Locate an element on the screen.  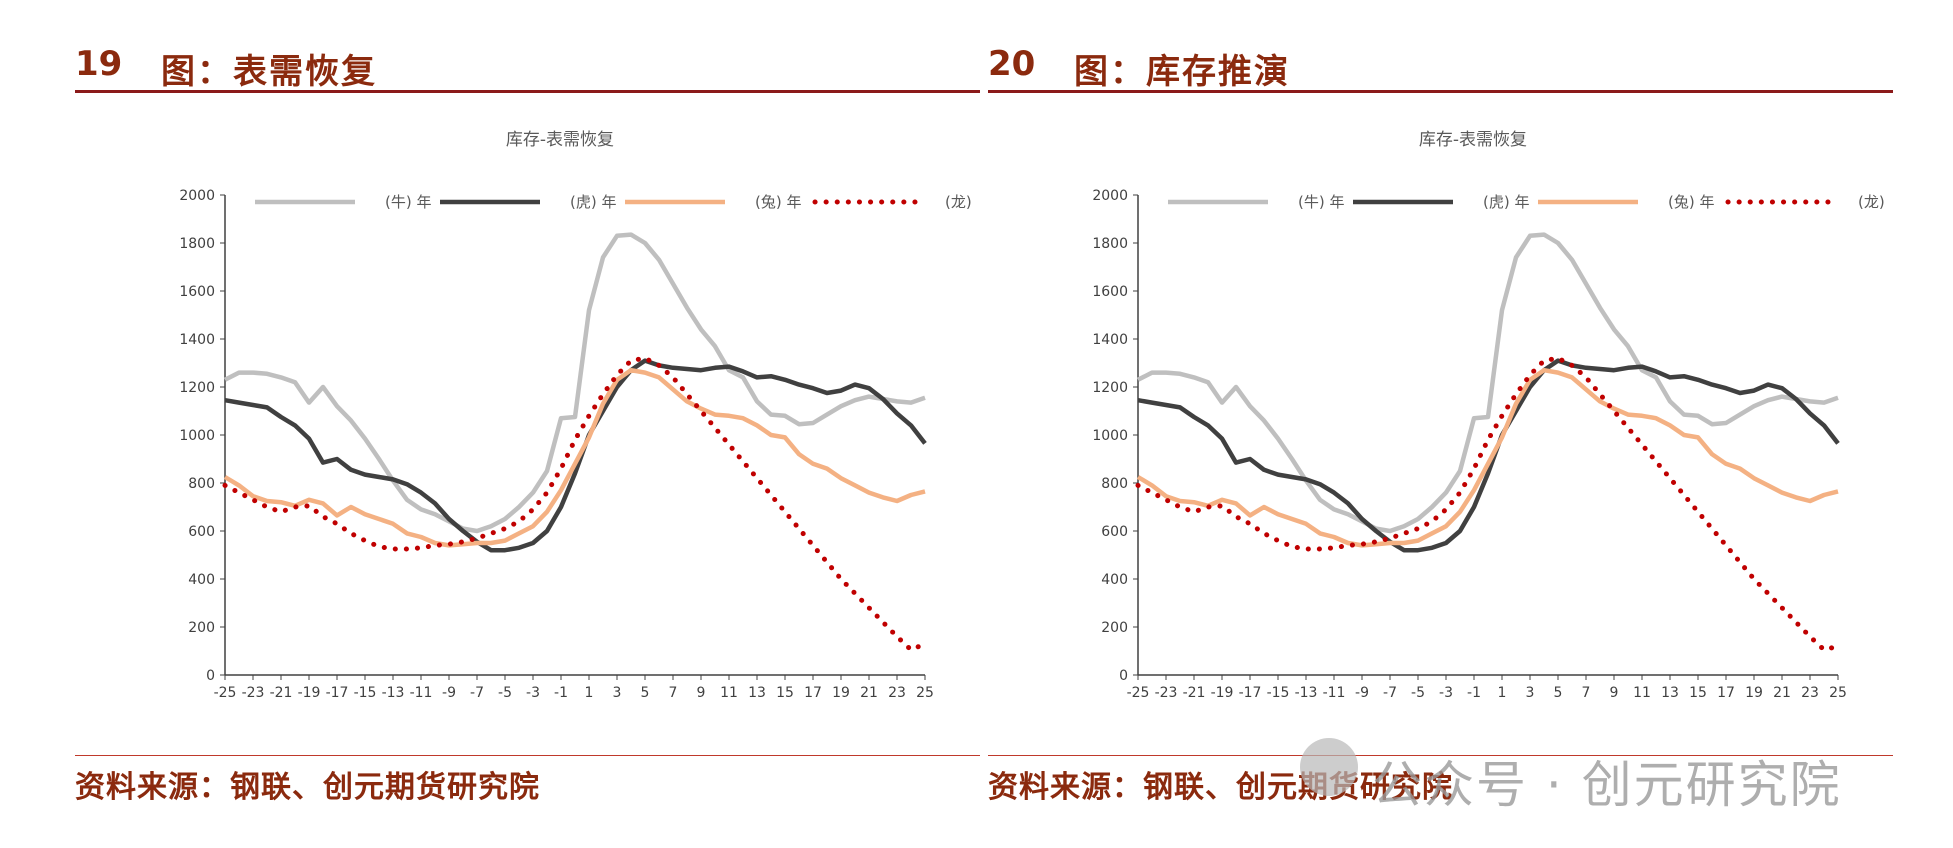
figure-header: 19 图：表需恢复 is located at coordinates (527, 66).